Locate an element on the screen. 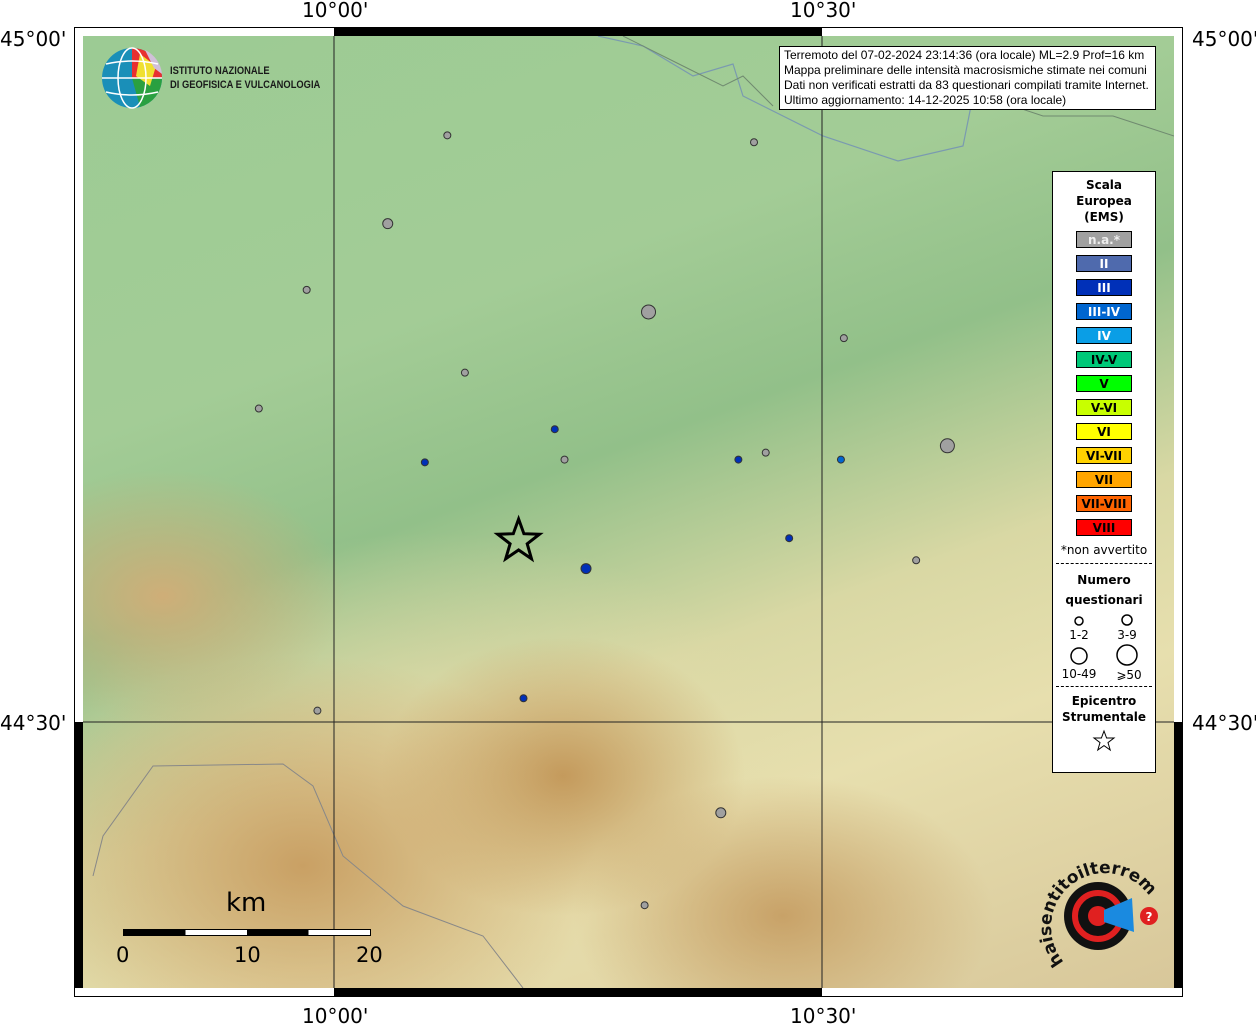  star-icon is located at coordinates (1104, 740).